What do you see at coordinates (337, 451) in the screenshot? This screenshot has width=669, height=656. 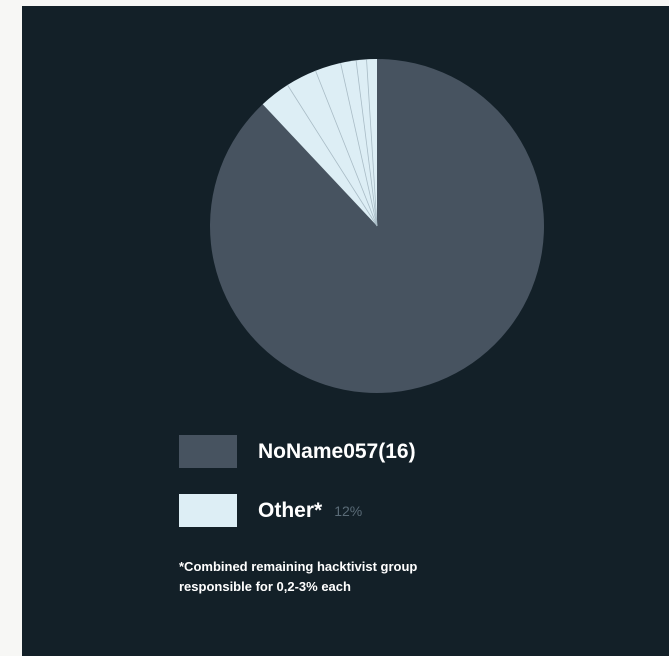 I see `legend-label-noname: NoName057(16)` at bounding box center [337, 451].